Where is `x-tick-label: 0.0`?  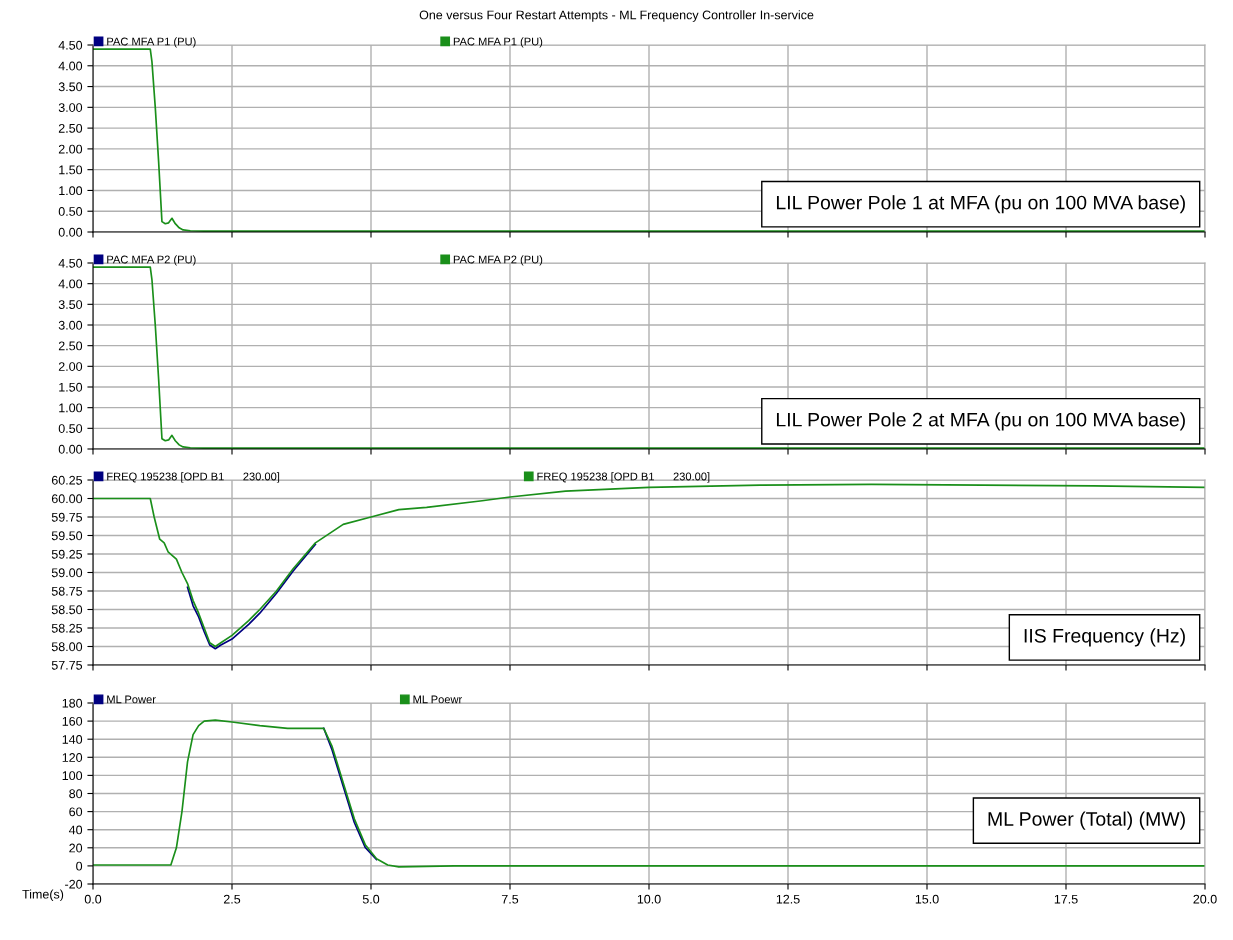 x-tick-label: 0.0 is located at coordinates (93, 899).